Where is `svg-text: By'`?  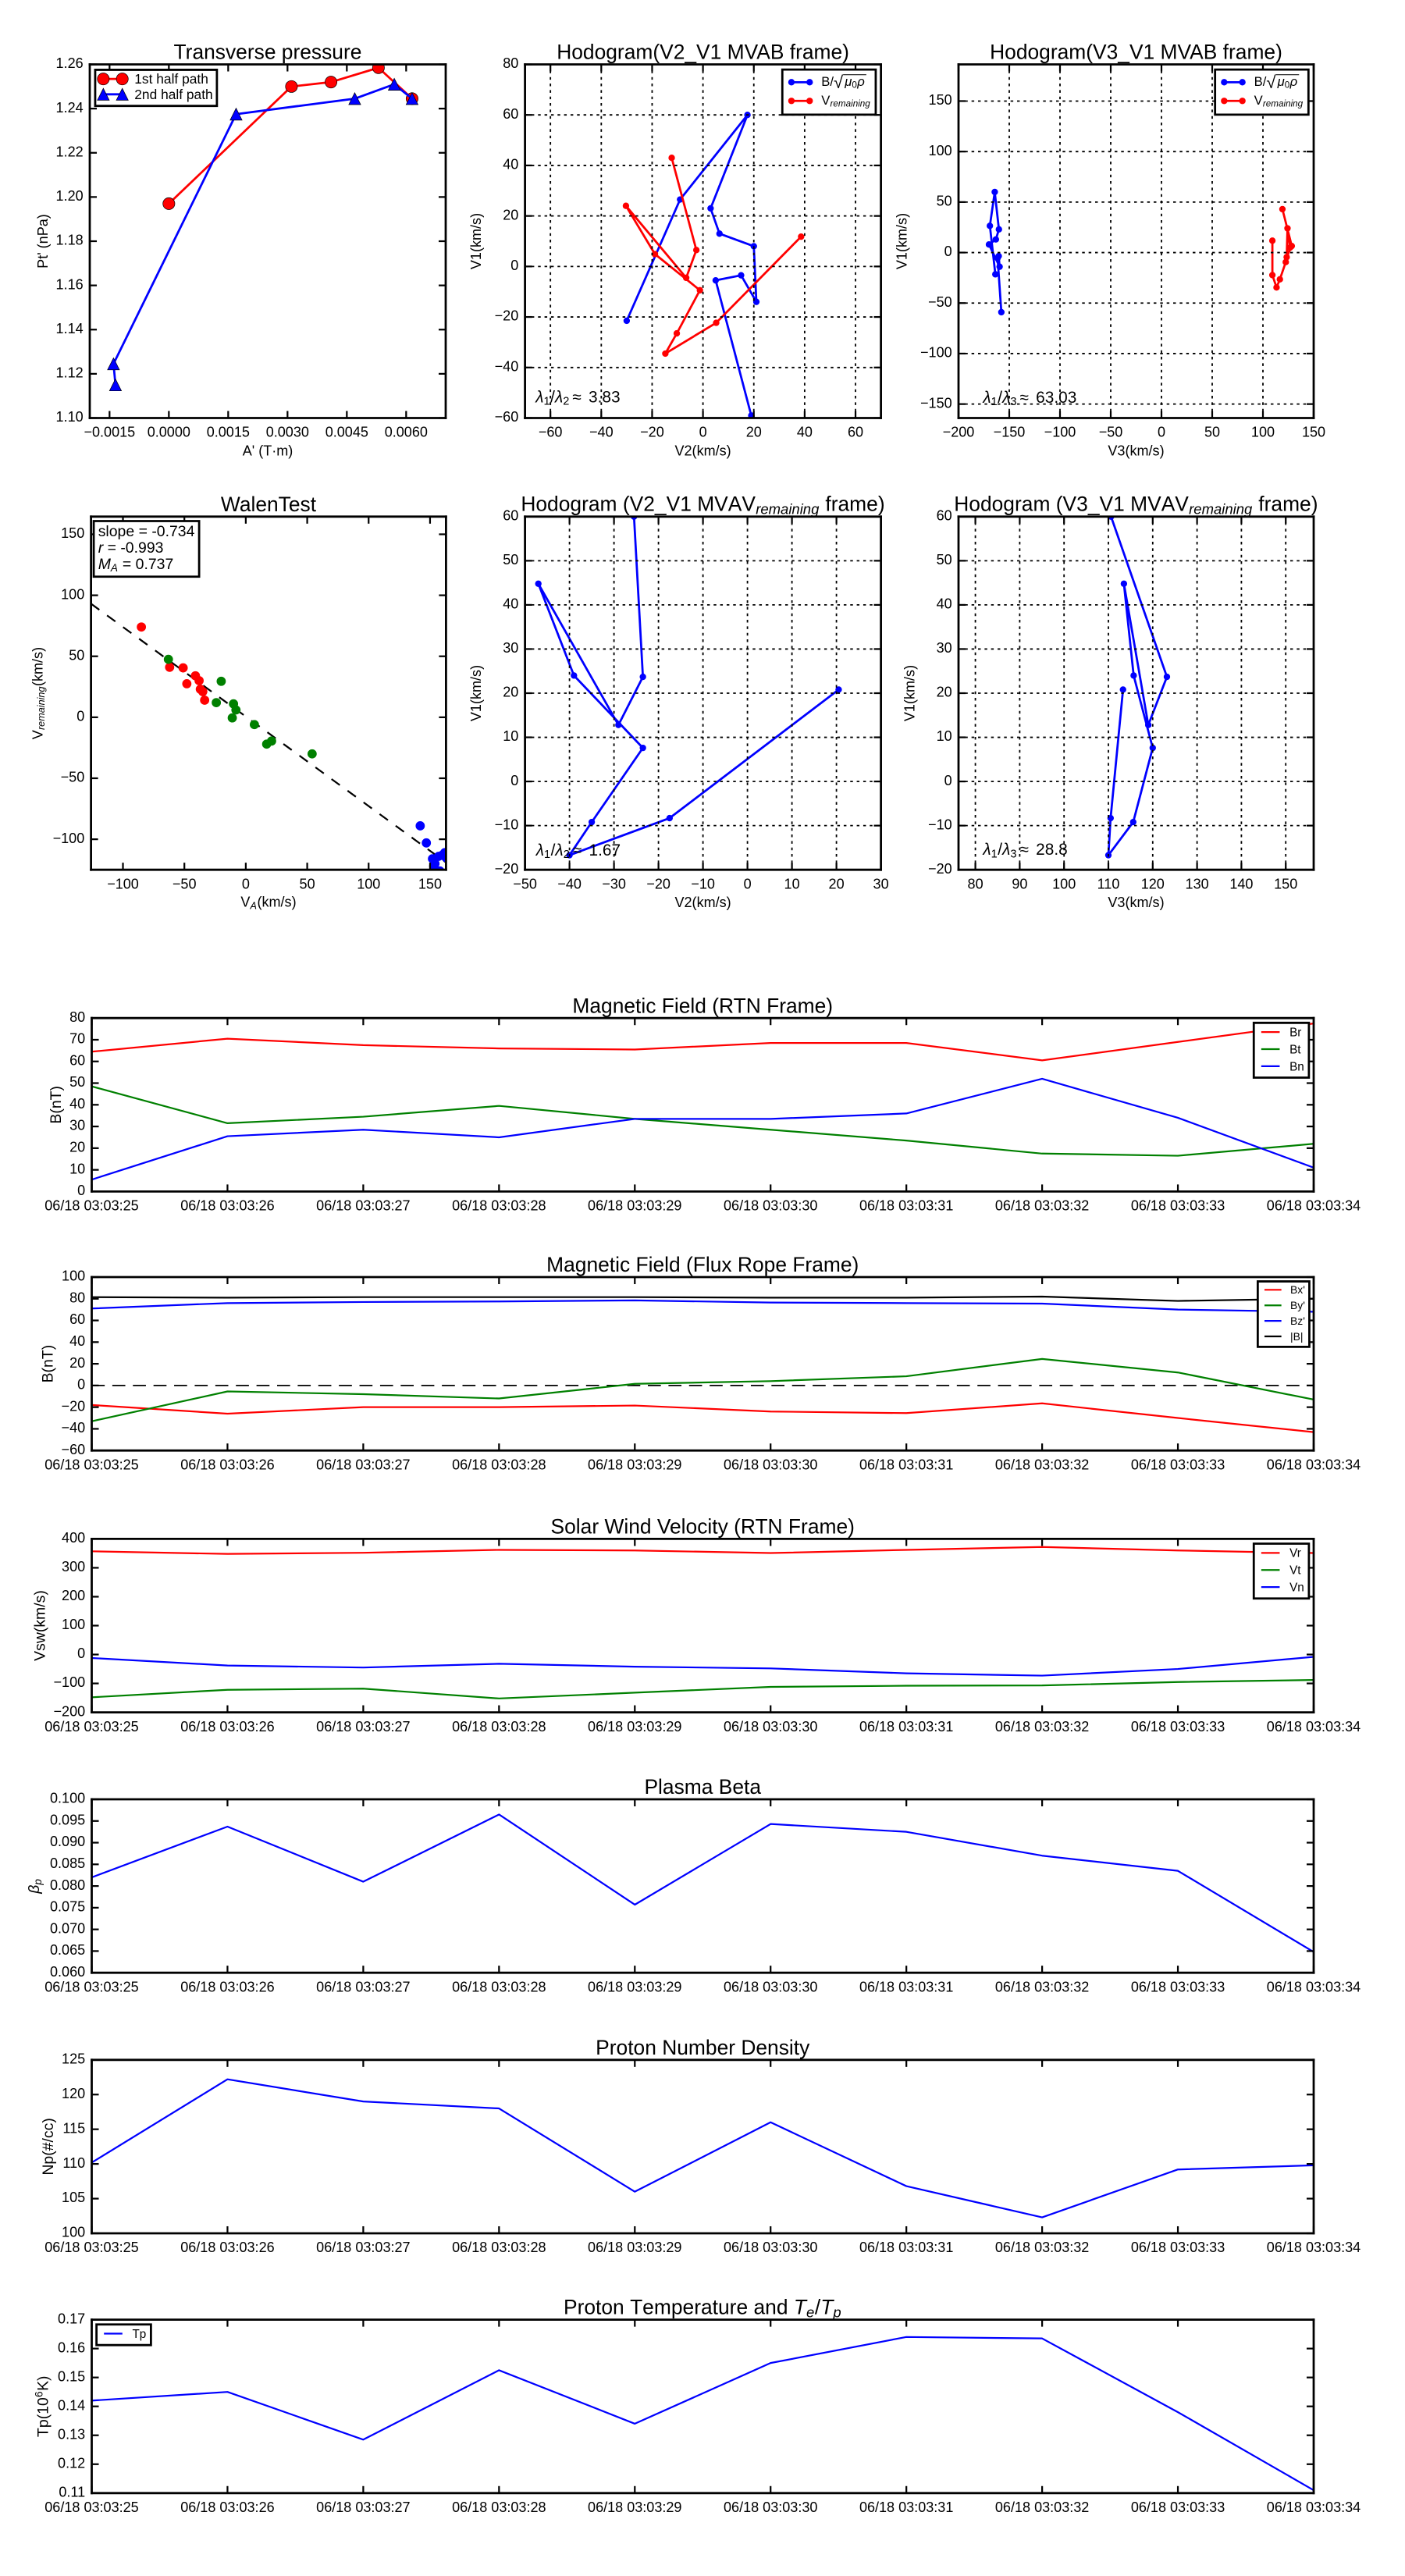 svg-text: By' is located at coordinates (1297, 1305).